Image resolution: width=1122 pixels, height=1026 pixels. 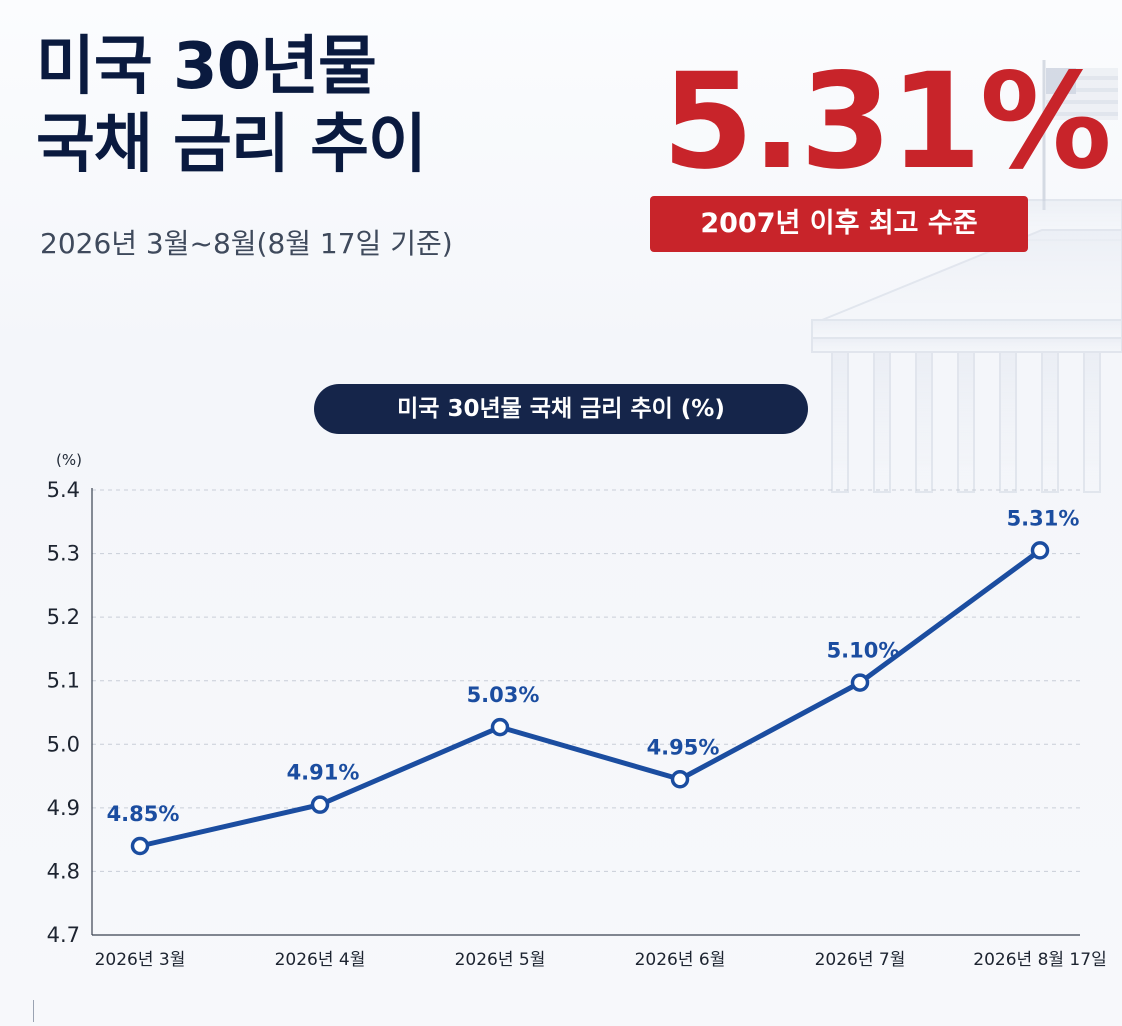 What do you see at coordinates (500, 960) in the screenshot?
I see `x-tick-label: 2026년 5월` at bounding box center [500, 960].